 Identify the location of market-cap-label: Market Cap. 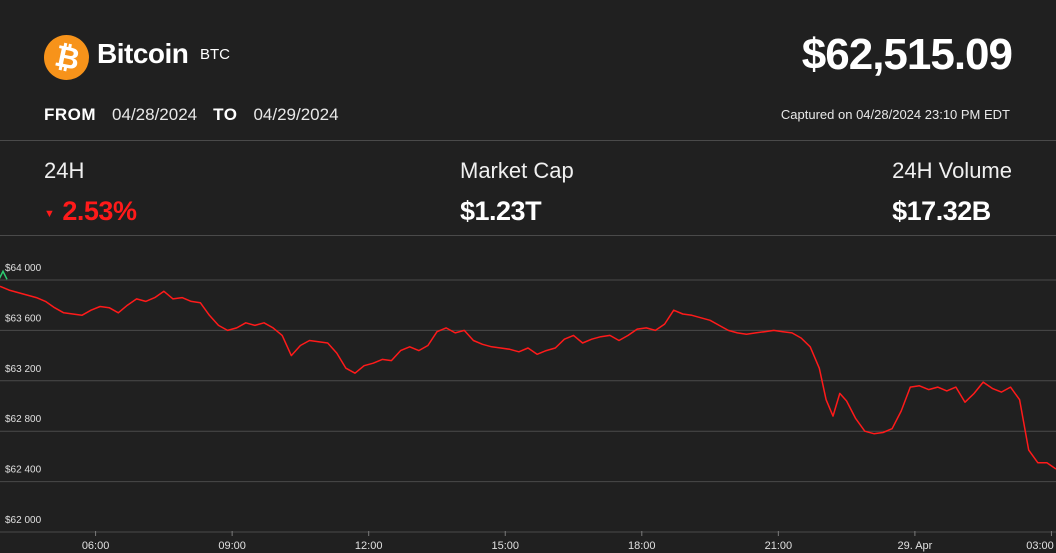
(517, 170).